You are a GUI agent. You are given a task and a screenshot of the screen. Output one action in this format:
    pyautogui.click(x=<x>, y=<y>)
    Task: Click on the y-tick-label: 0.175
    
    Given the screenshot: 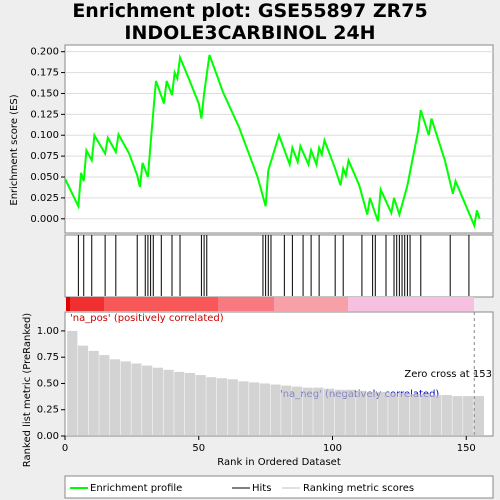 What is the action you would take?
    pyautogui.click(x=44, y=73)
    